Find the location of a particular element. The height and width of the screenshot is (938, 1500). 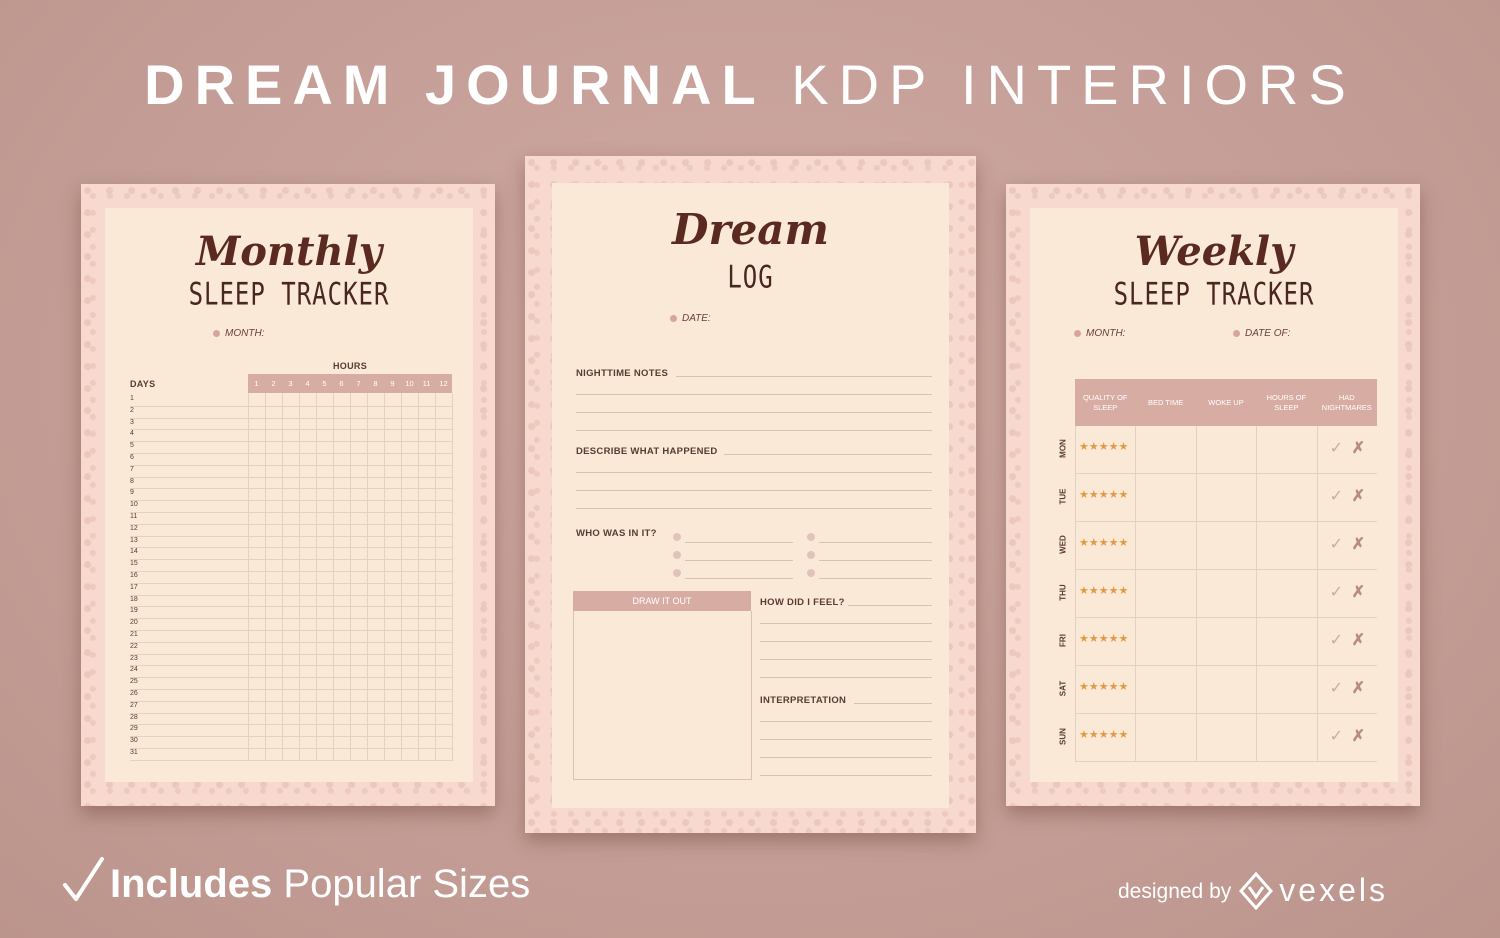

day-number: 27 is located at coordinates (134, 705).